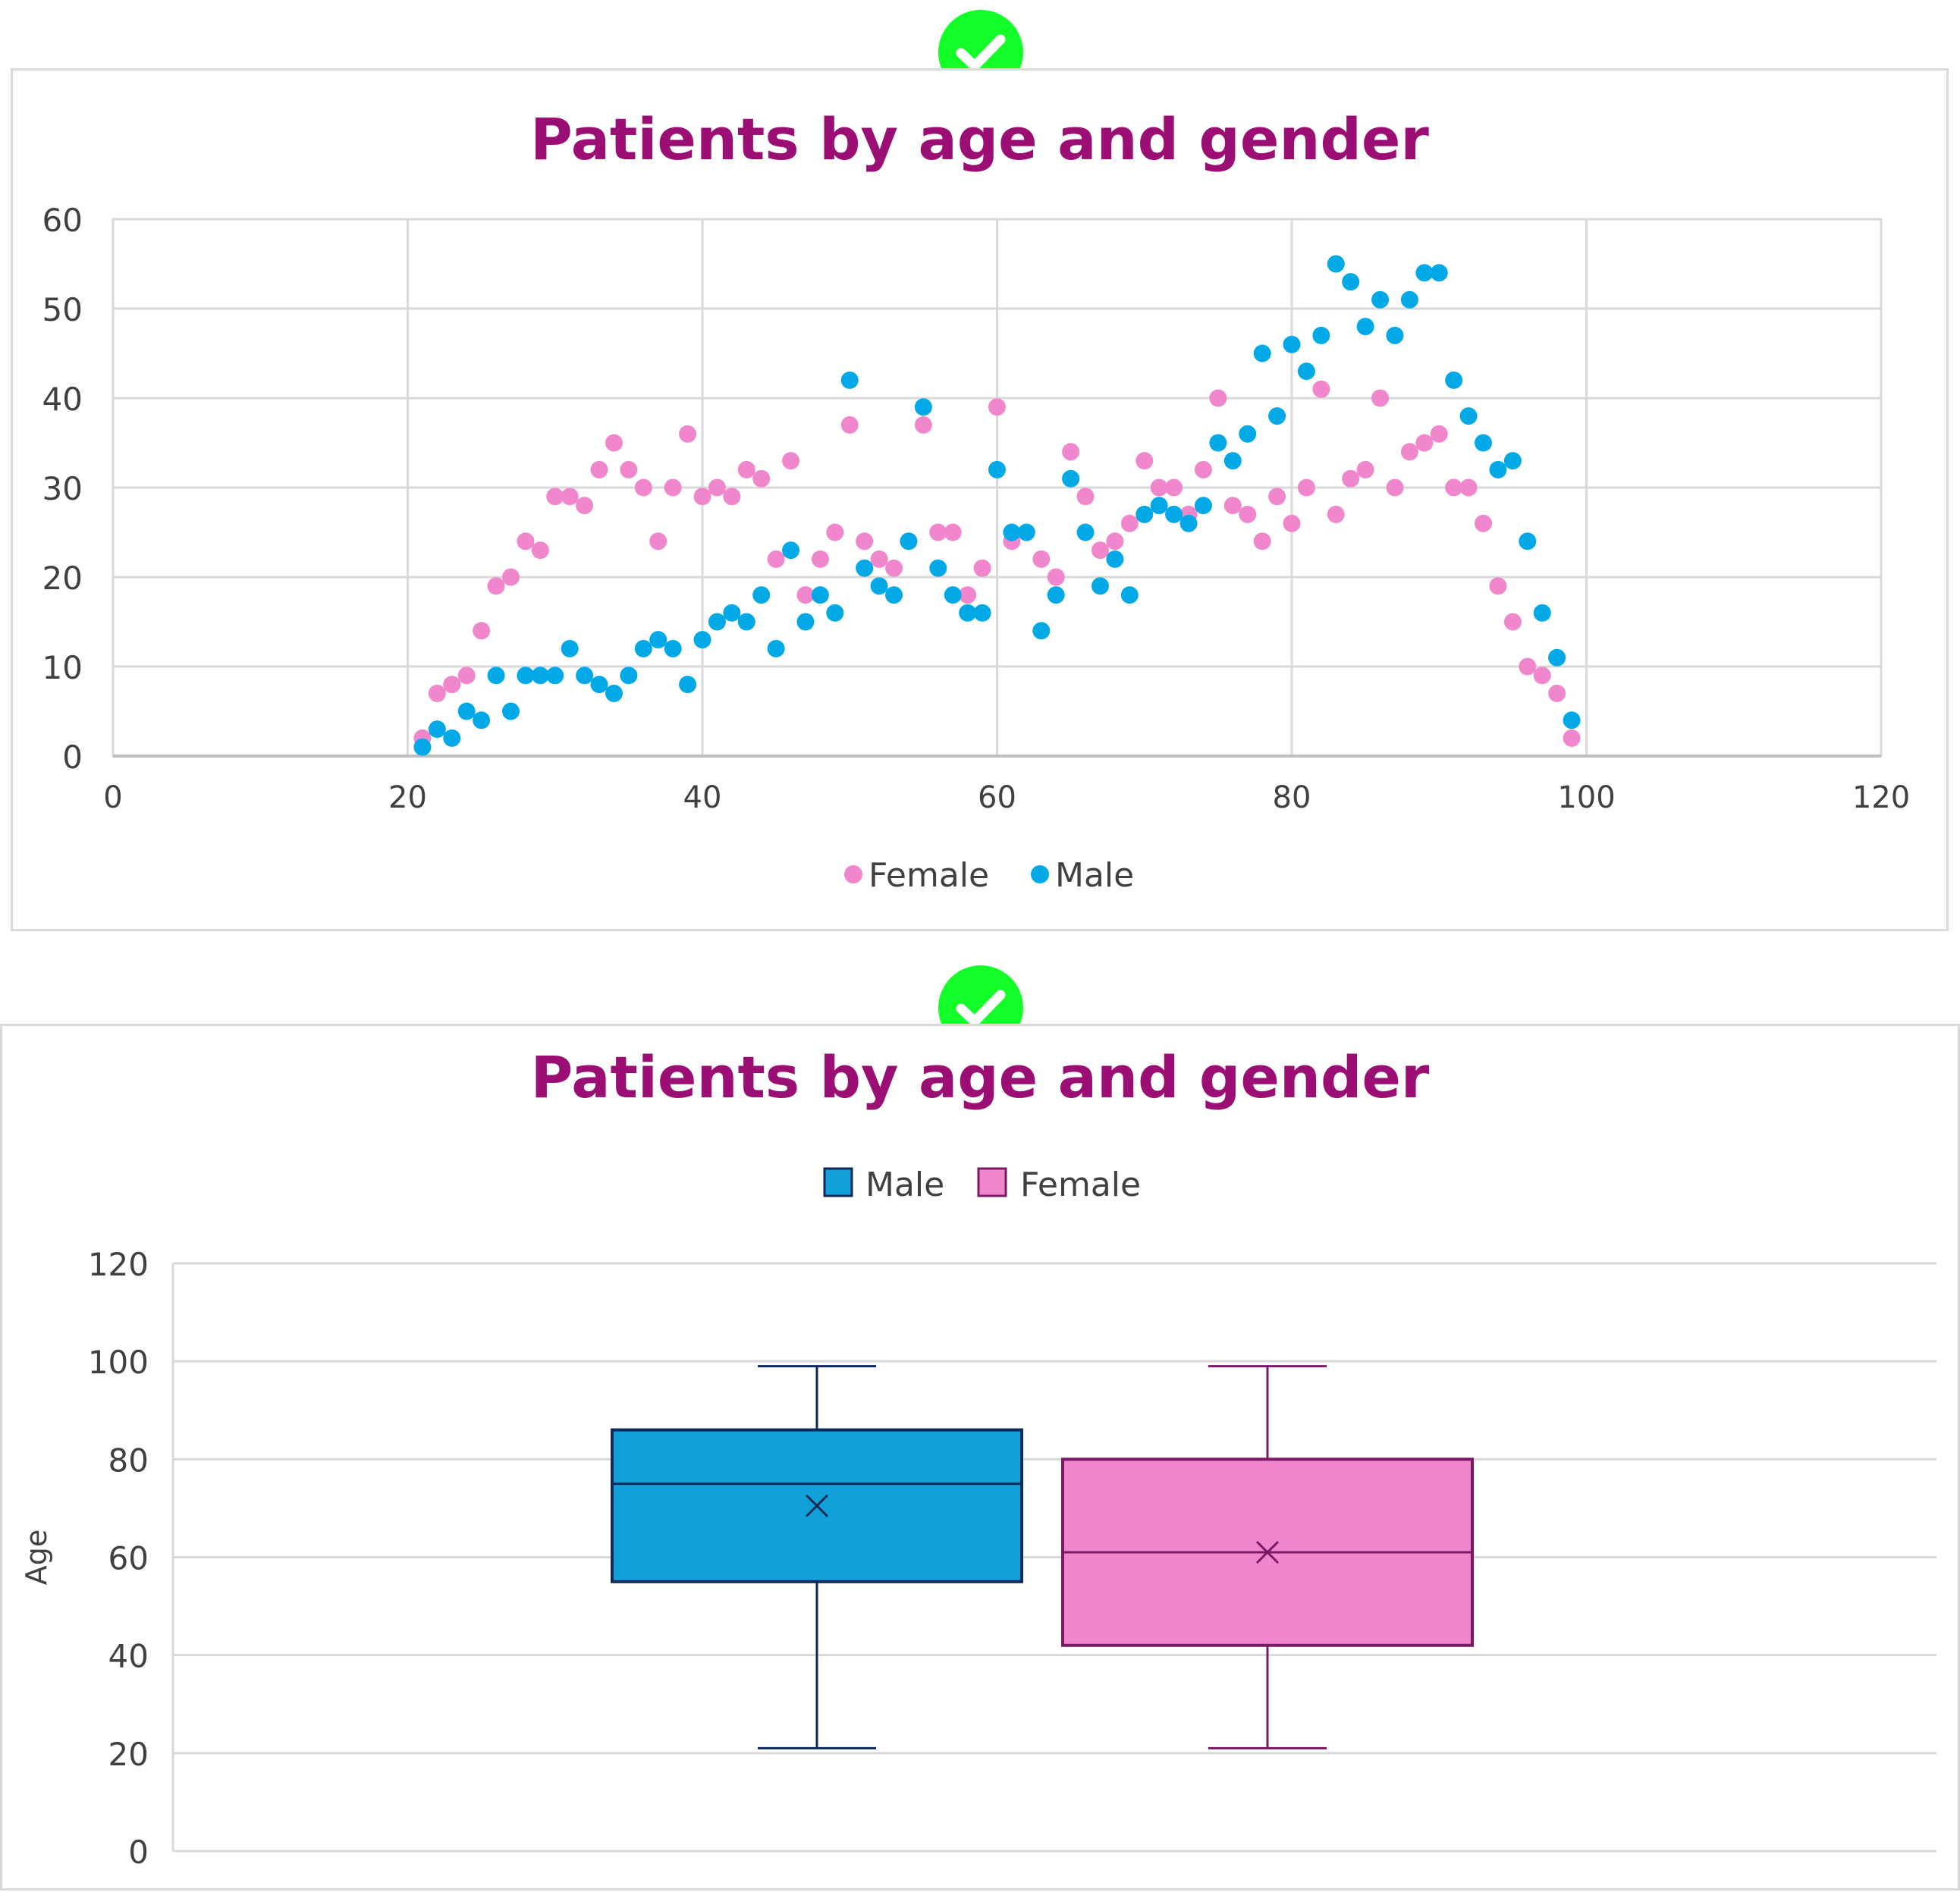  Describe the element at coordinates (63, 578) in the screenshot. I see `y-tick-label: 20` at that location.